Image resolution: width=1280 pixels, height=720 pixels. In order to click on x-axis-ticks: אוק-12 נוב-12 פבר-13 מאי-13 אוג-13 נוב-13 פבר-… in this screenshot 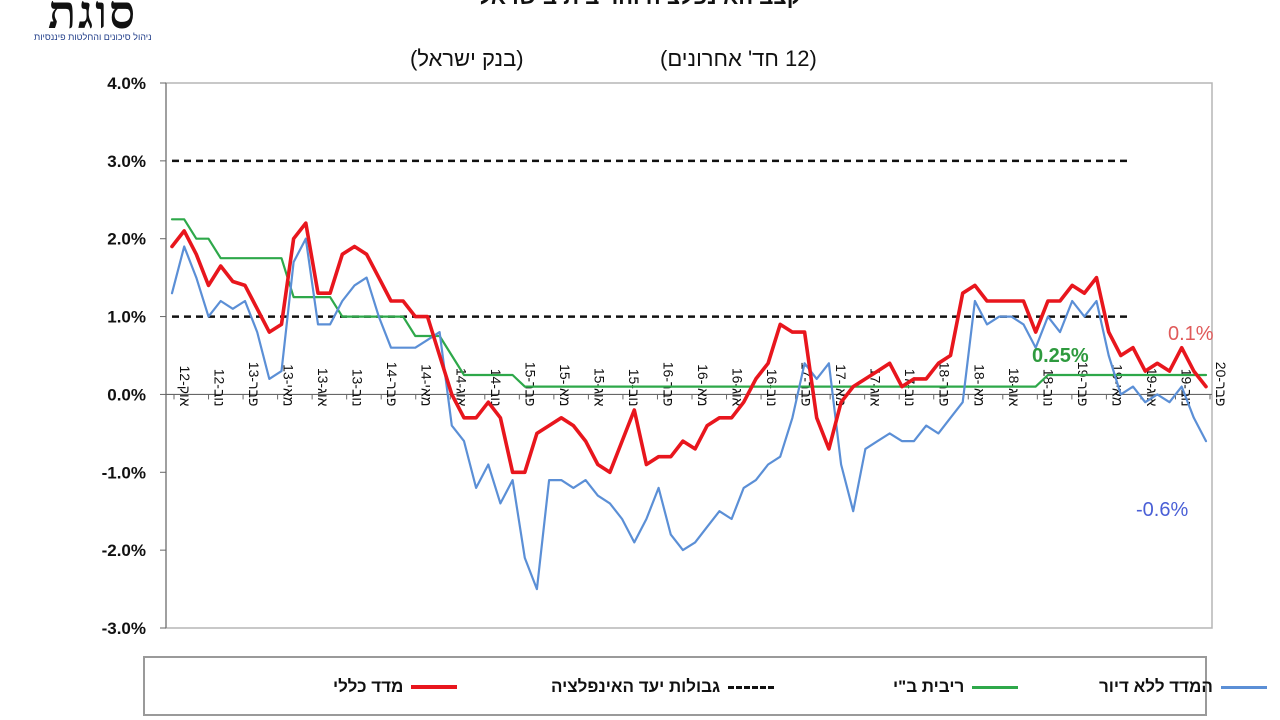, I will do `click(701, 384)`.